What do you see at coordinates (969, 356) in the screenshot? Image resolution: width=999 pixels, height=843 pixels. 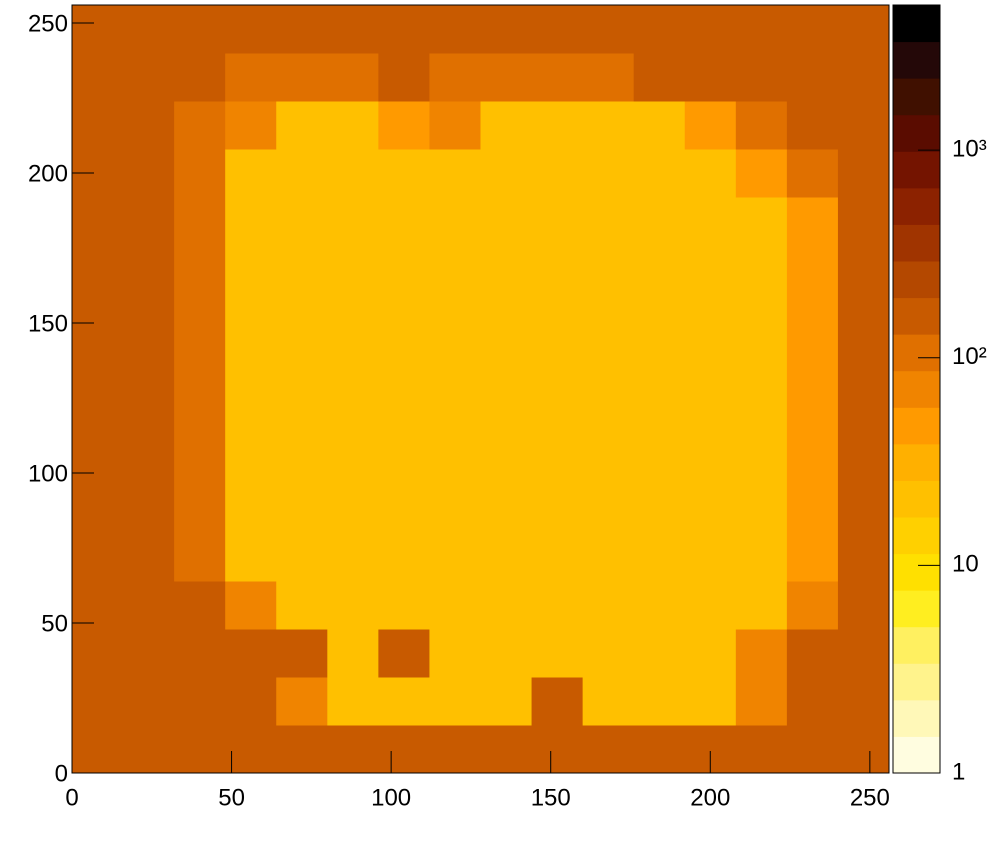 I see `colorbar-tick-label: 10²` at bounding box center [969, 356].